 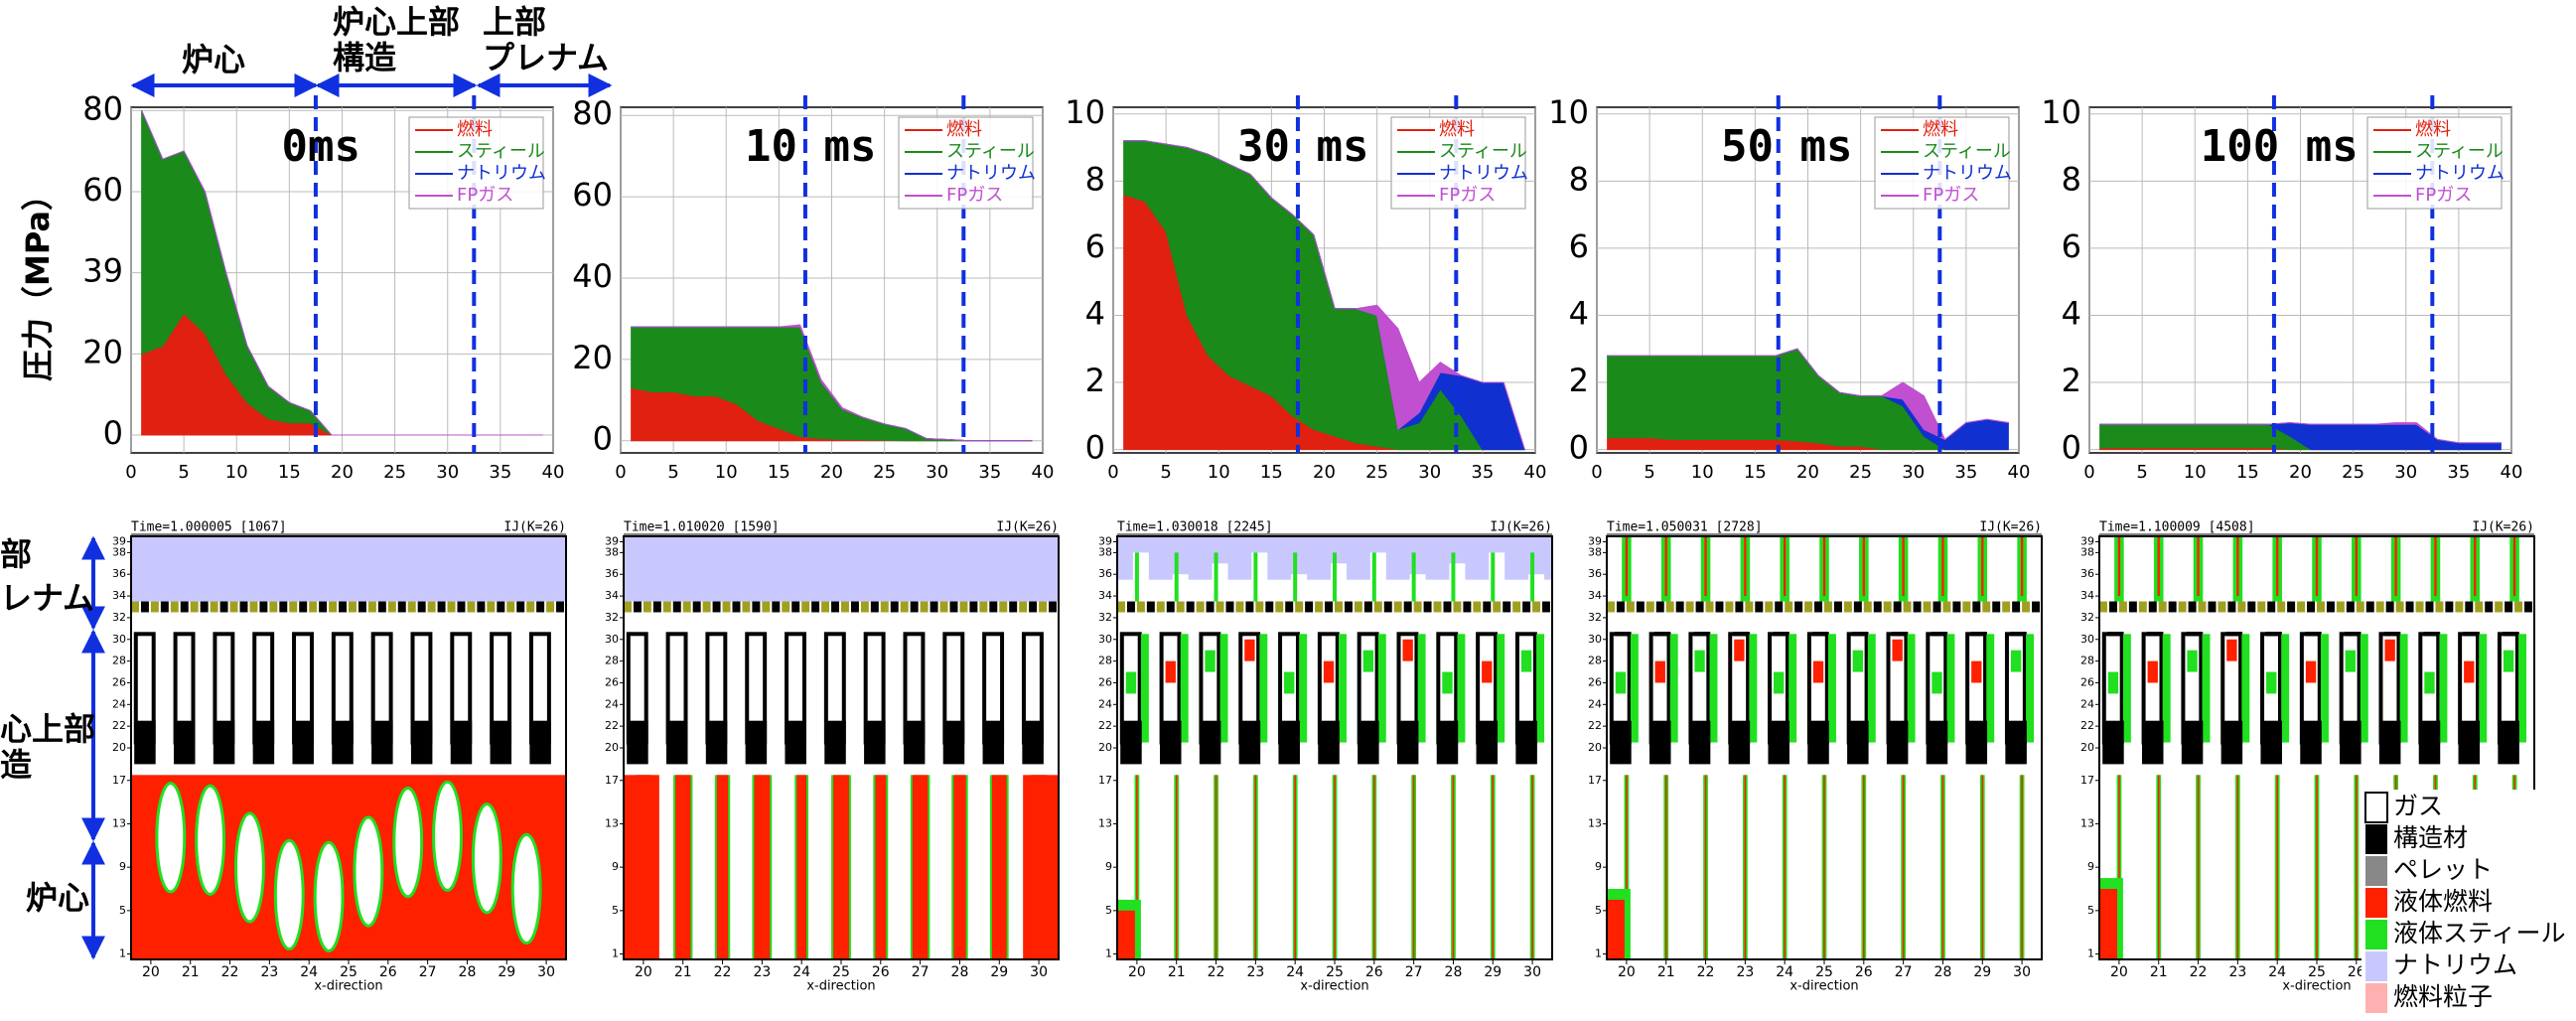 What do you see at coordinates (1568, 112) in the screenshot?
I see `y-tick-label: 10` at bounding box center [1568, 112].